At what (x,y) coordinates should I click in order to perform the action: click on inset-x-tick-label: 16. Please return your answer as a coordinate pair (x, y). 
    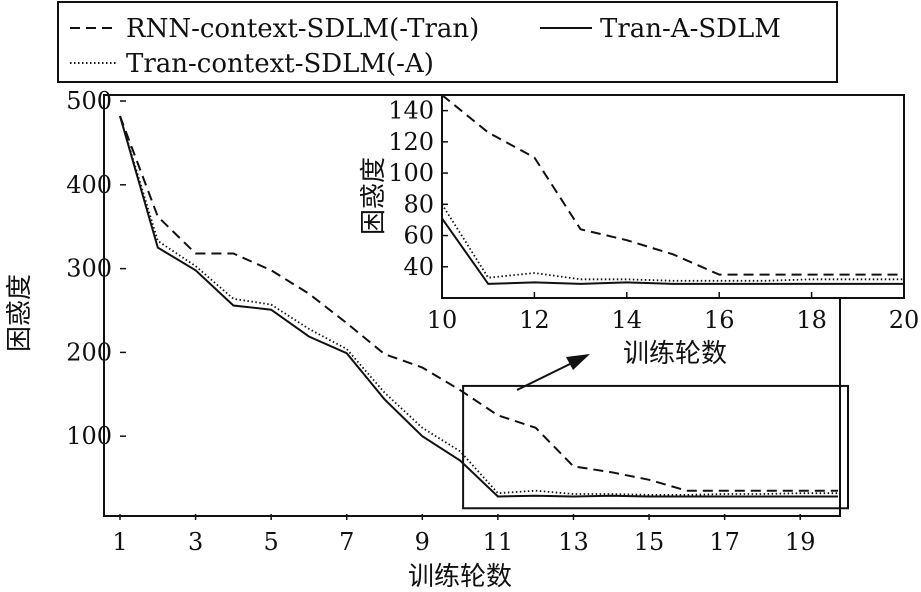
    Looking at the image, I should click on (719, 320).